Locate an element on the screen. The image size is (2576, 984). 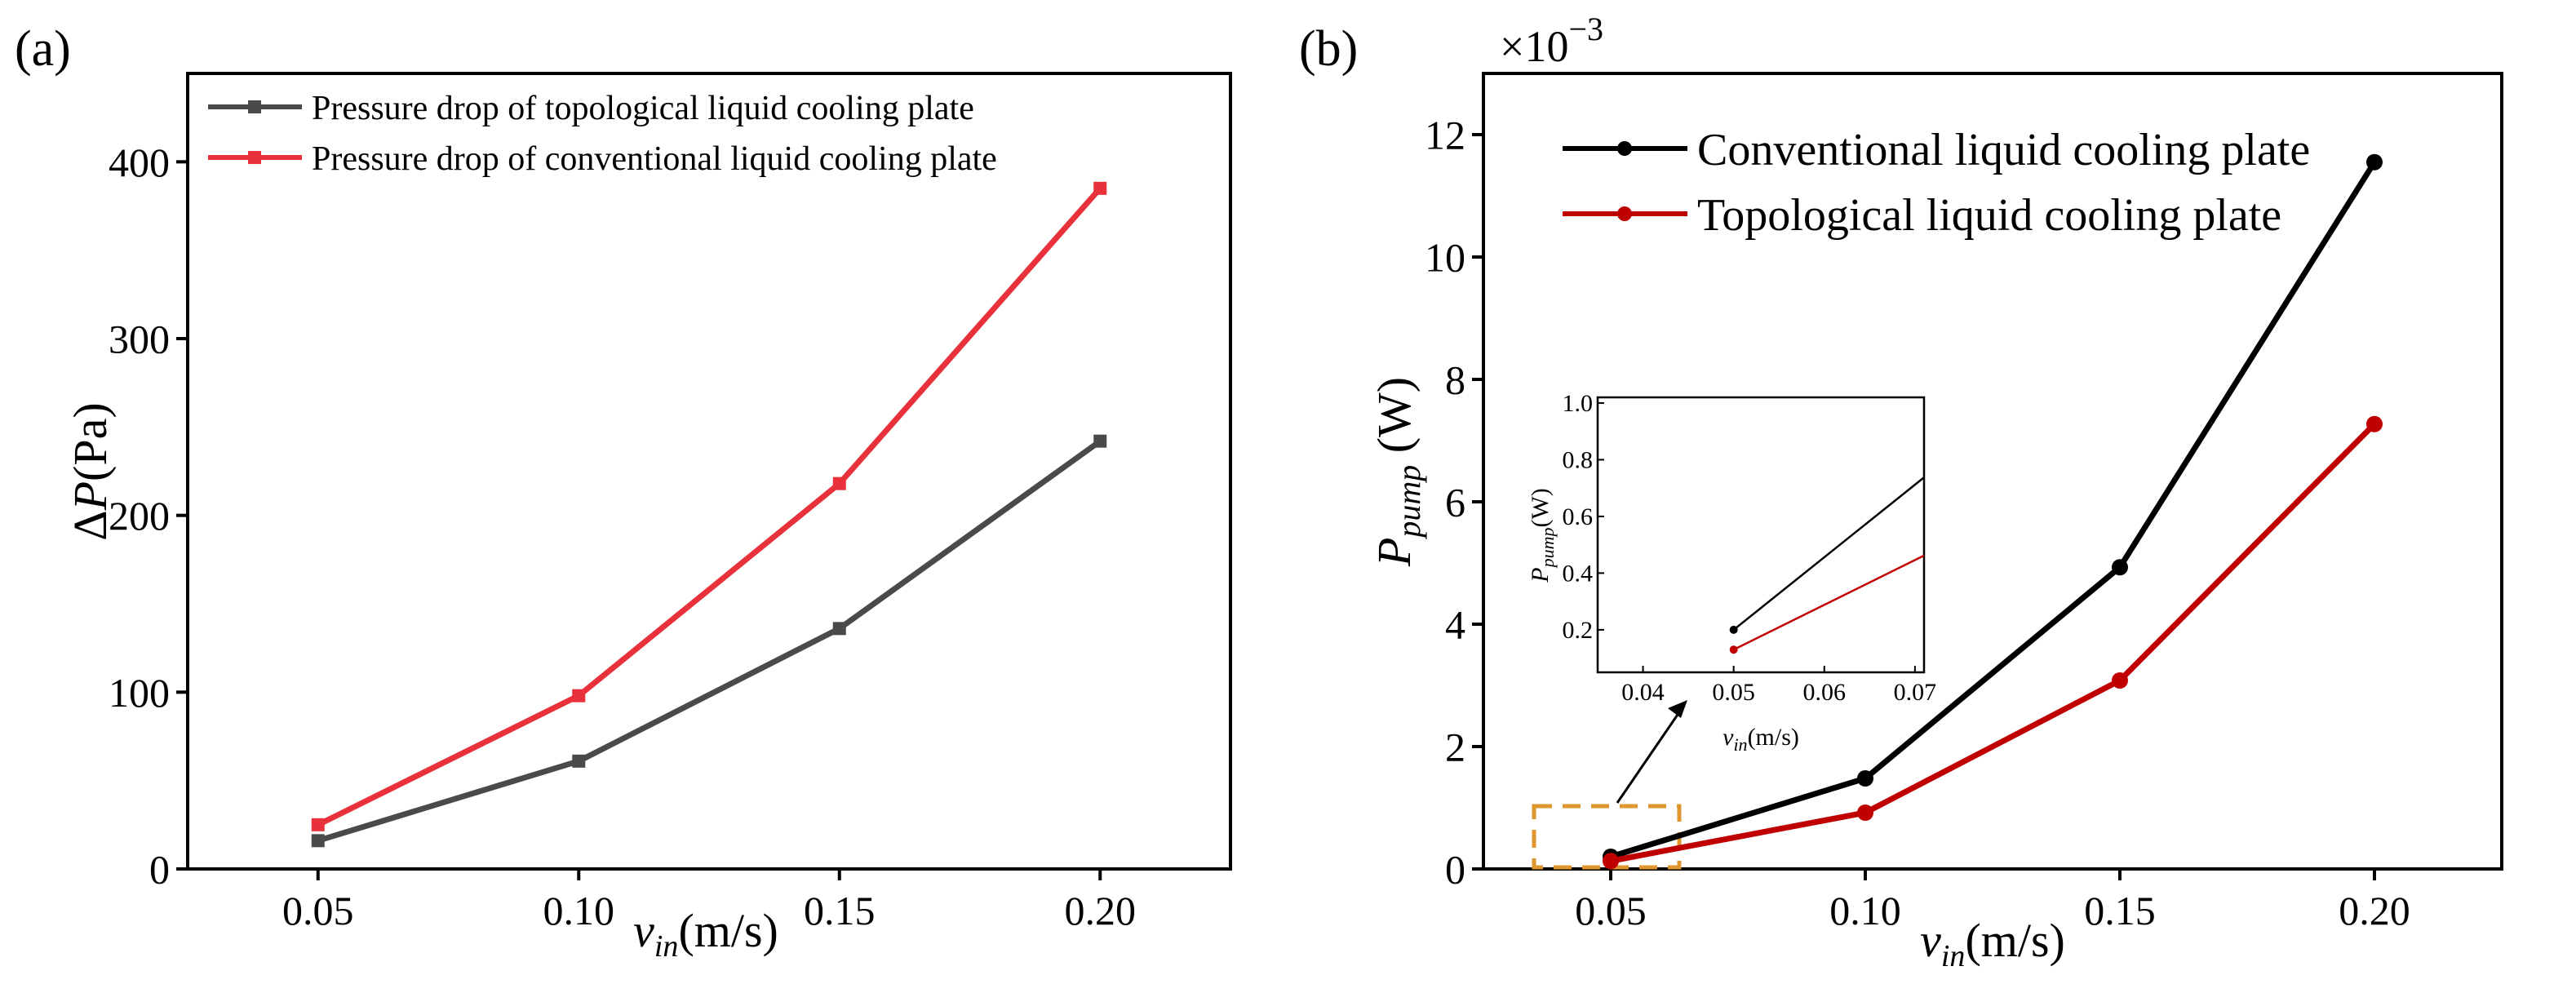
y-tick-label: 4 is located at coordinates (1455, 625).